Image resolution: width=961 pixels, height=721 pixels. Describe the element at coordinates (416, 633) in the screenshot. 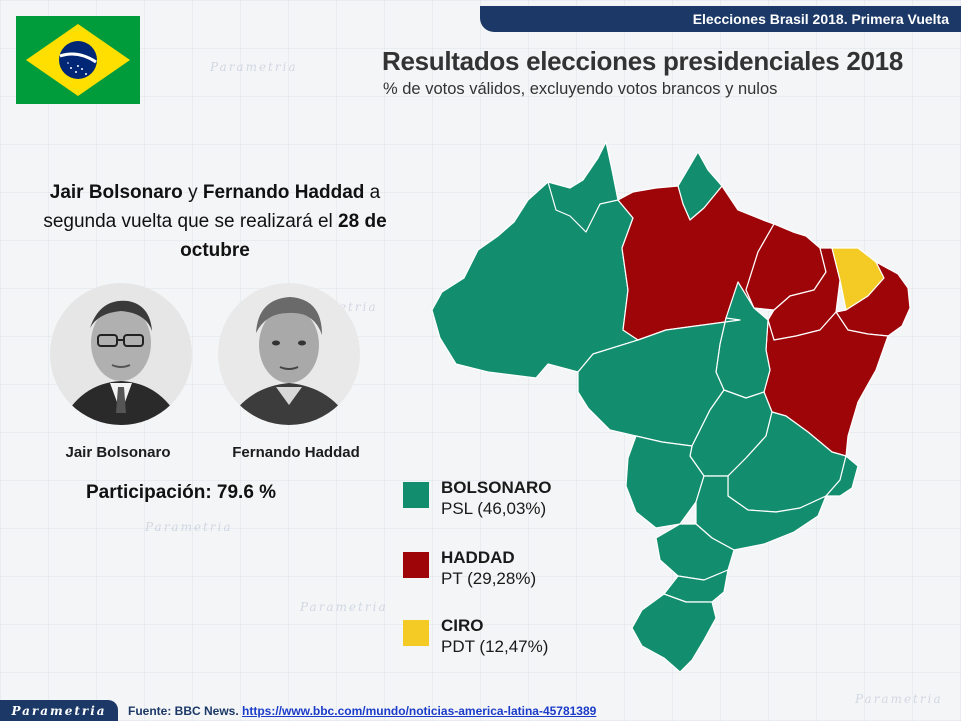

I see `legend-swatch-yellow` at that location.